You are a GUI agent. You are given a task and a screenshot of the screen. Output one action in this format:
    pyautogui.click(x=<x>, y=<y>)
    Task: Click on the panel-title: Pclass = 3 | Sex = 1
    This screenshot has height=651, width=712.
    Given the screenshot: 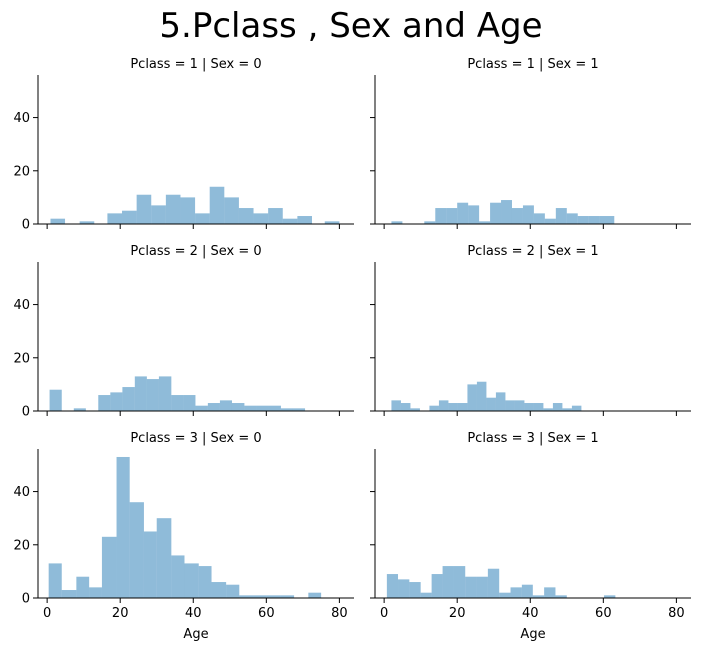 What is the action you would take?
    pyautogui.click(x=532, y=438)
    